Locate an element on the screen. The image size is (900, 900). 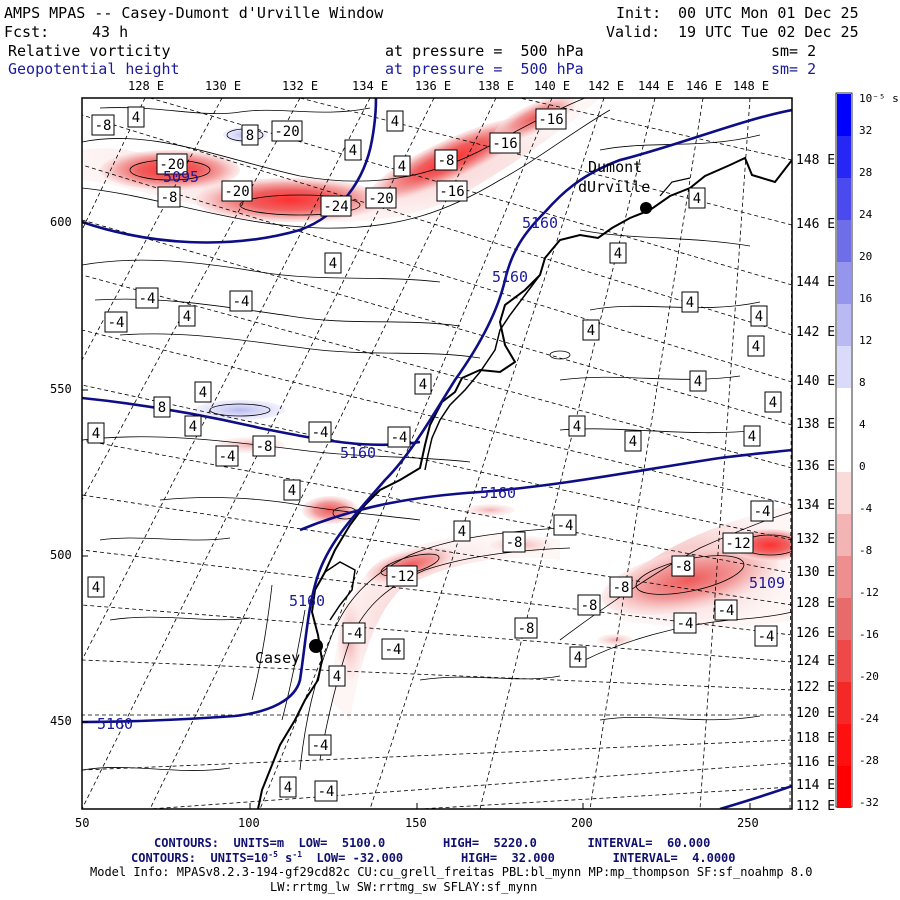
svg-text: -12 is located at coordinates (401, 577).